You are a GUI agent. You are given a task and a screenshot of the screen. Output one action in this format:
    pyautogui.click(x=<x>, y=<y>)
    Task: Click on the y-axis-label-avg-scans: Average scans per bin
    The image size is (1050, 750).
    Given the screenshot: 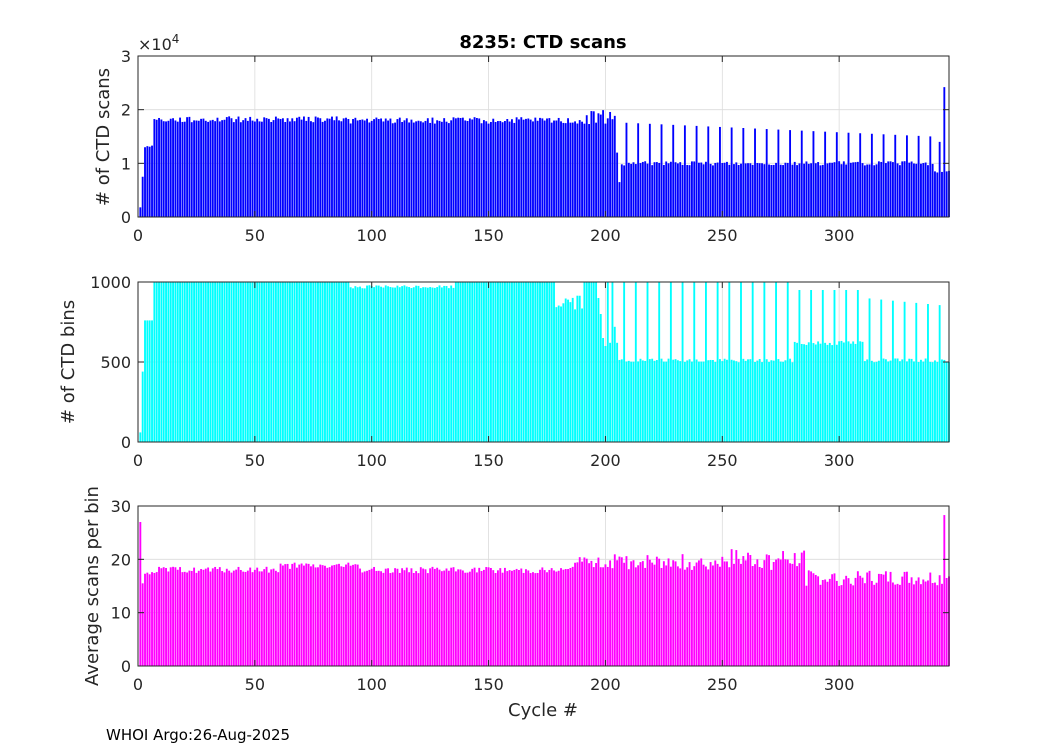 What is the action you would take?
    pyautogui.click(x=92, y=586)
    